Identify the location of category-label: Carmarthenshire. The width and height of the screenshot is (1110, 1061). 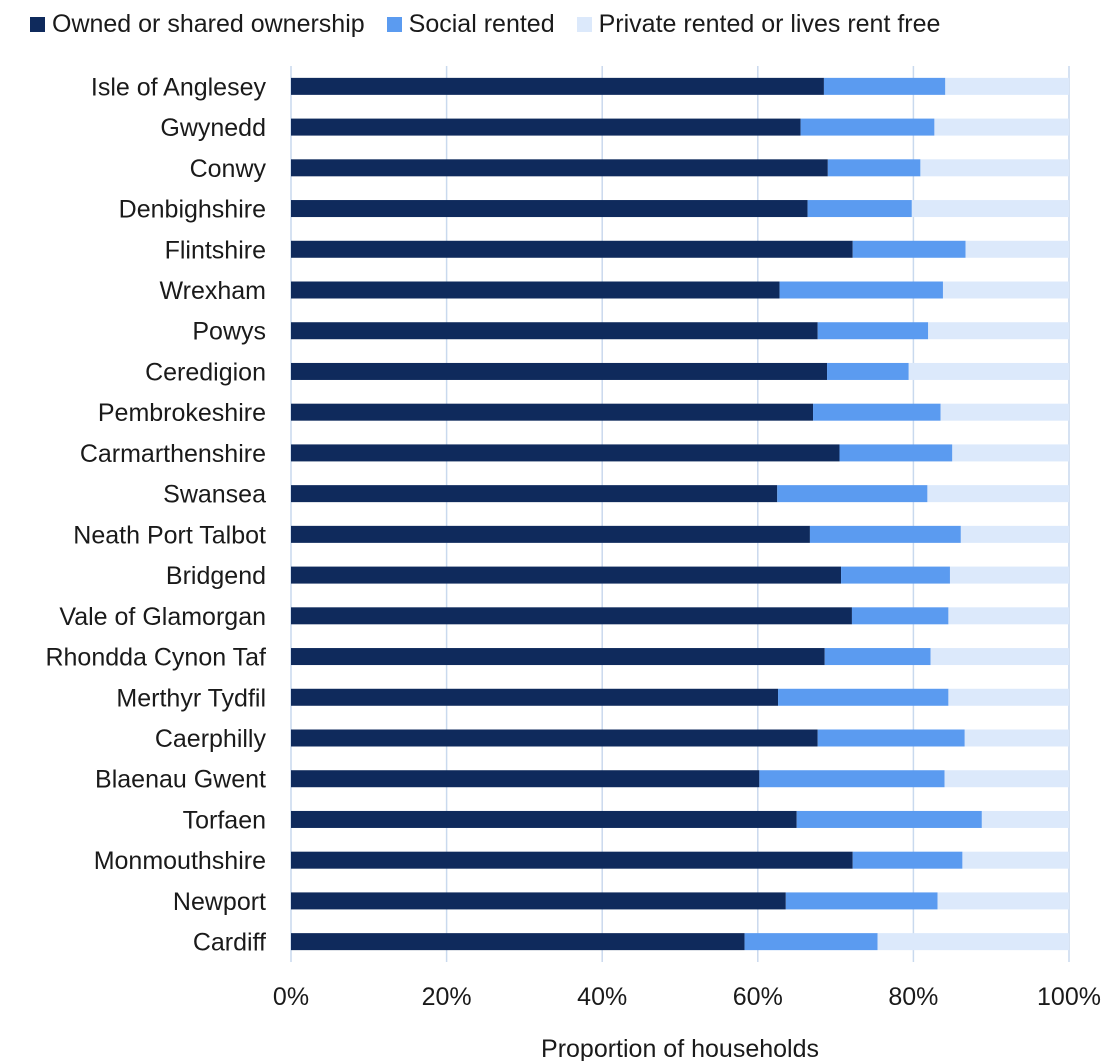
(173, 454).